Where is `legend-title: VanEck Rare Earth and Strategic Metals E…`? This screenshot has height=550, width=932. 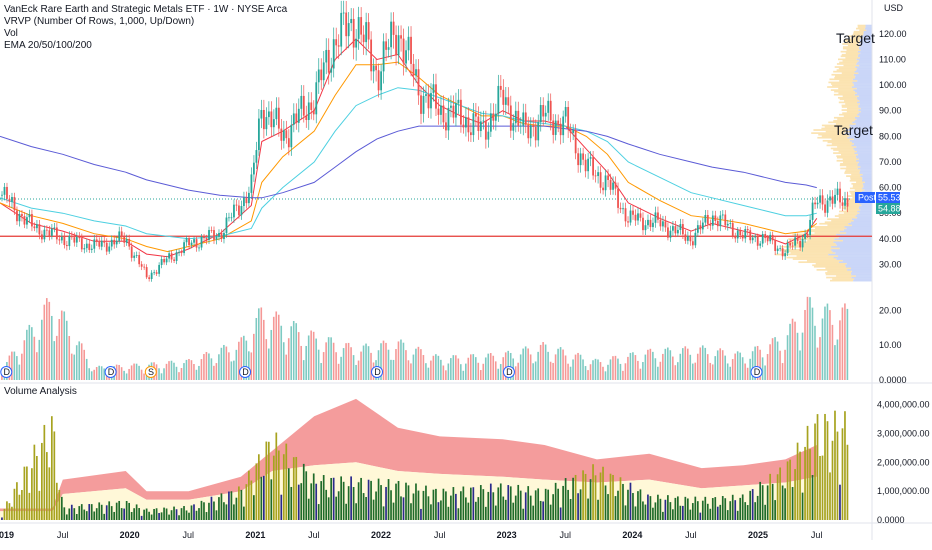
legend-title: VanEck Rare Earth and Strategic Metals E… is located at coordinates (146, 9).